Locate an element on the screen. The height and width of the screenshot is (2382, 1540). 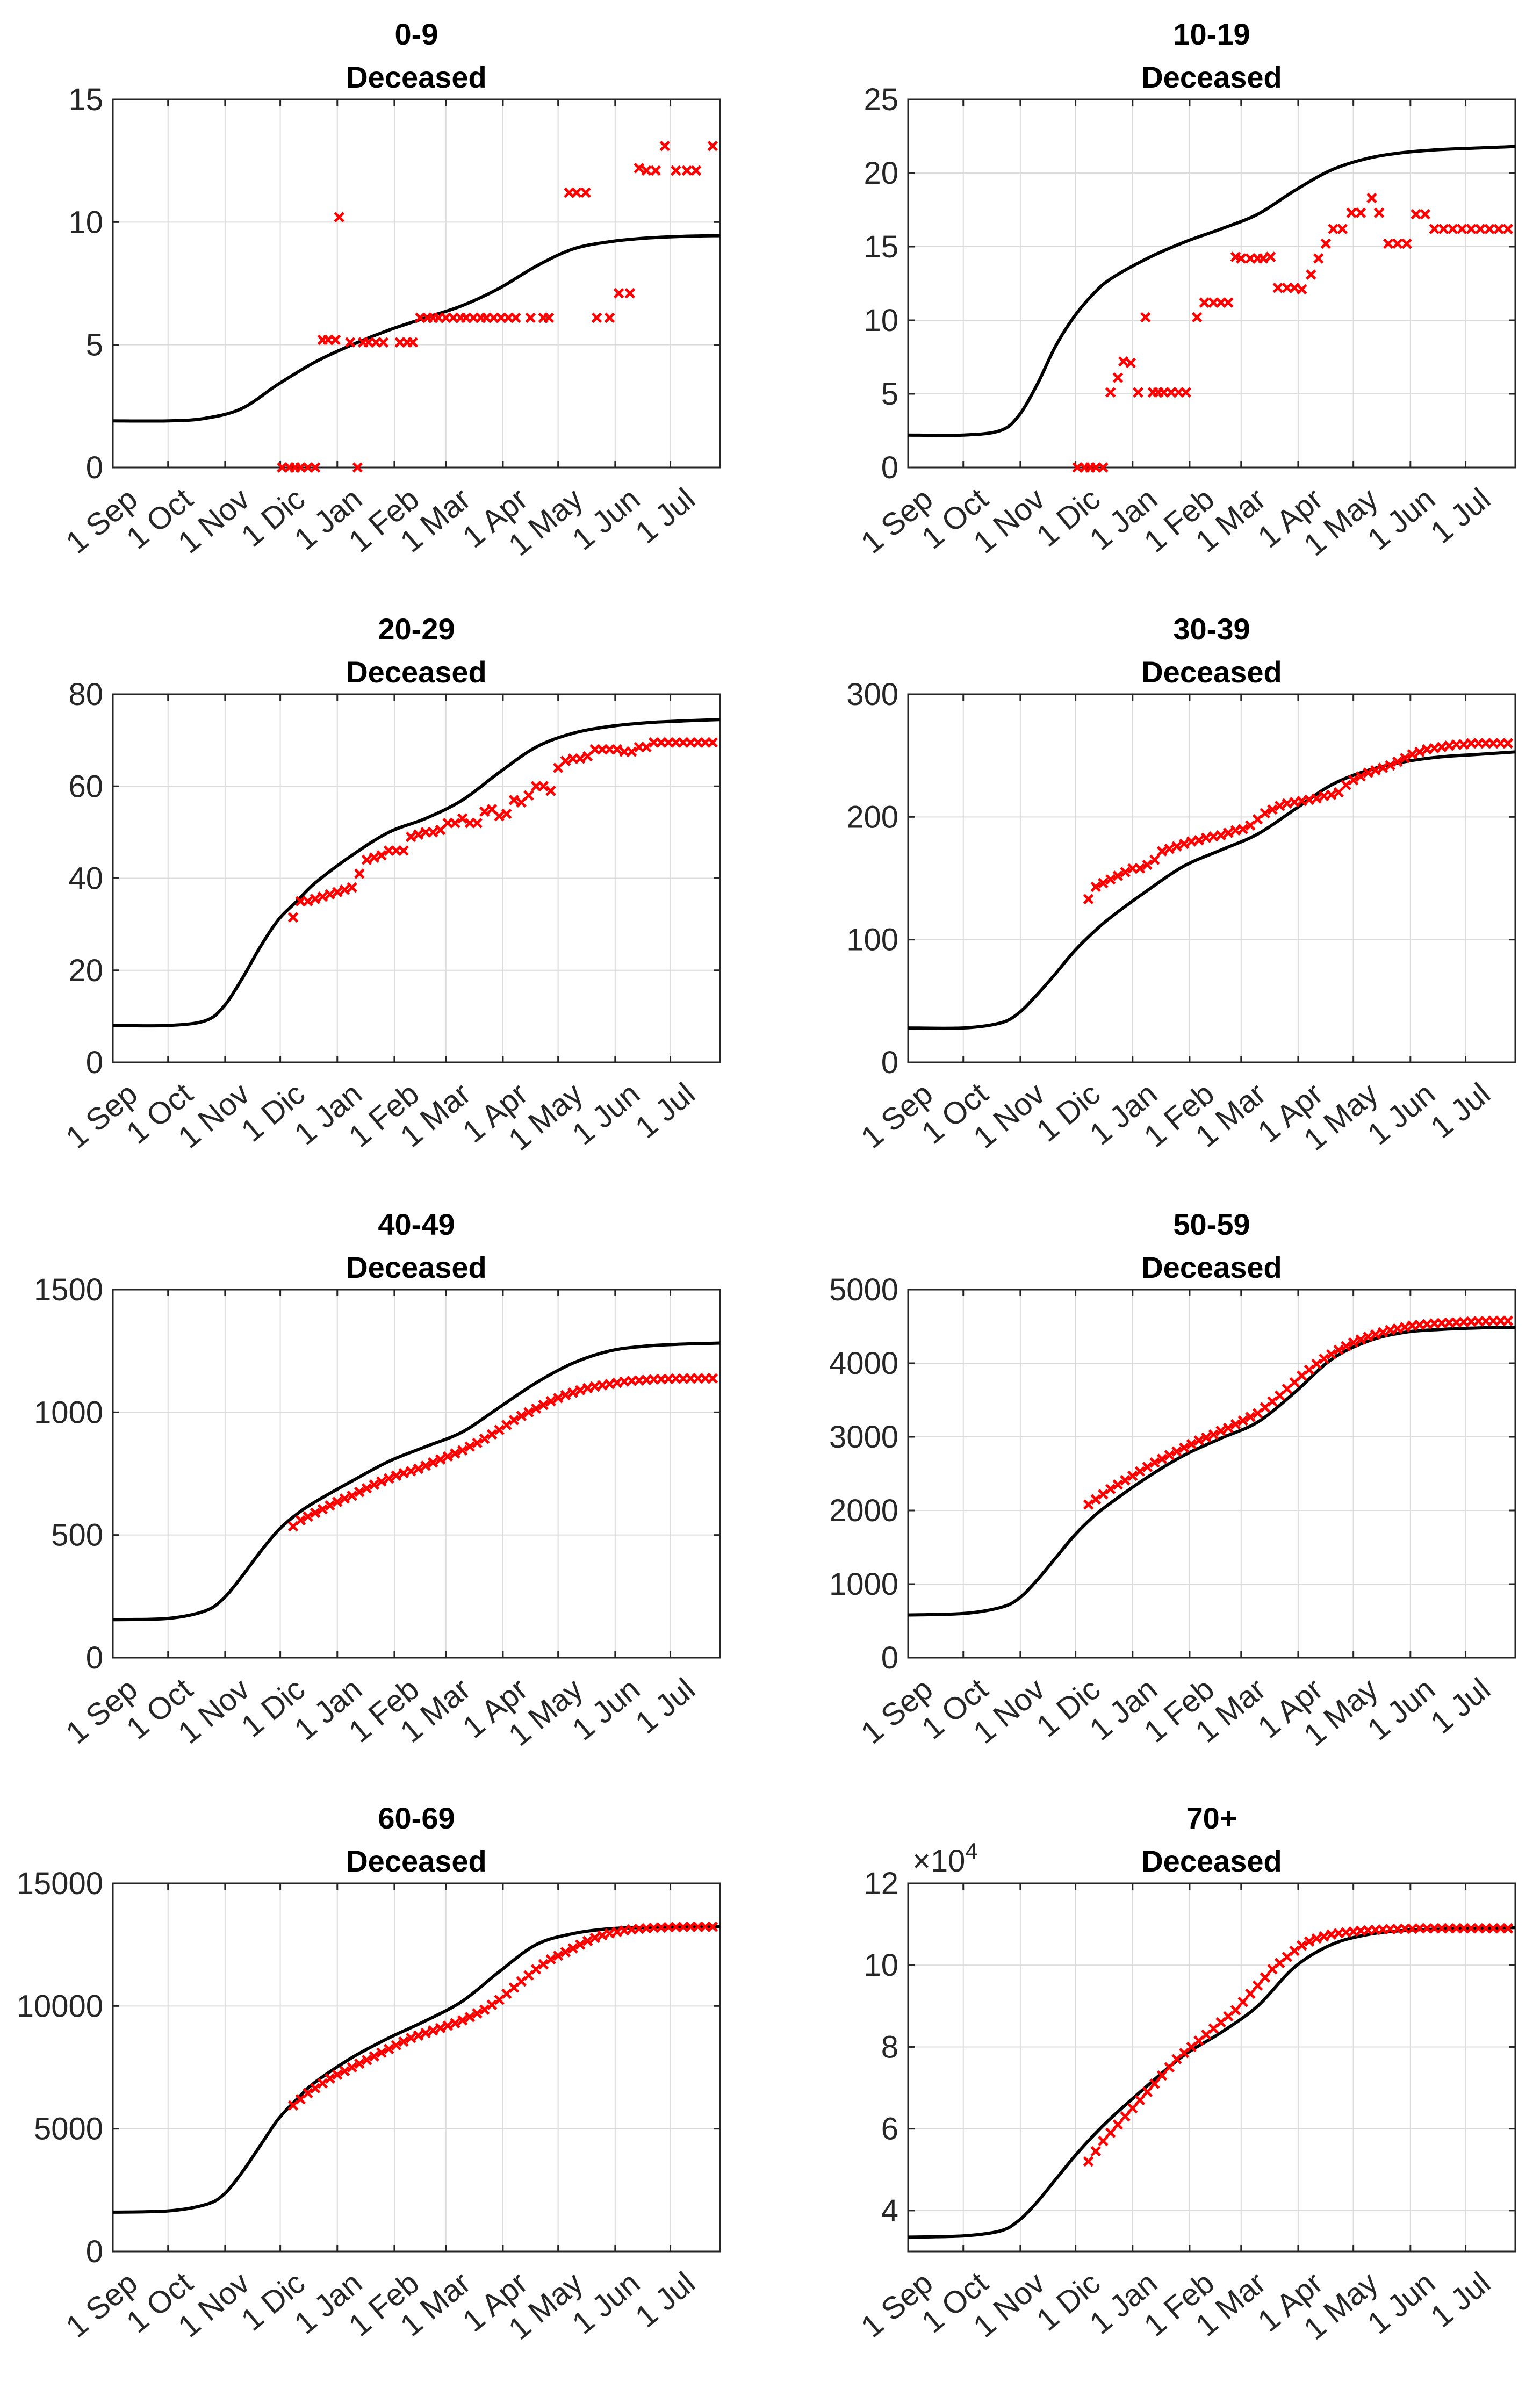
y-tick-label: 10 is located at coordinates (881, 1965).